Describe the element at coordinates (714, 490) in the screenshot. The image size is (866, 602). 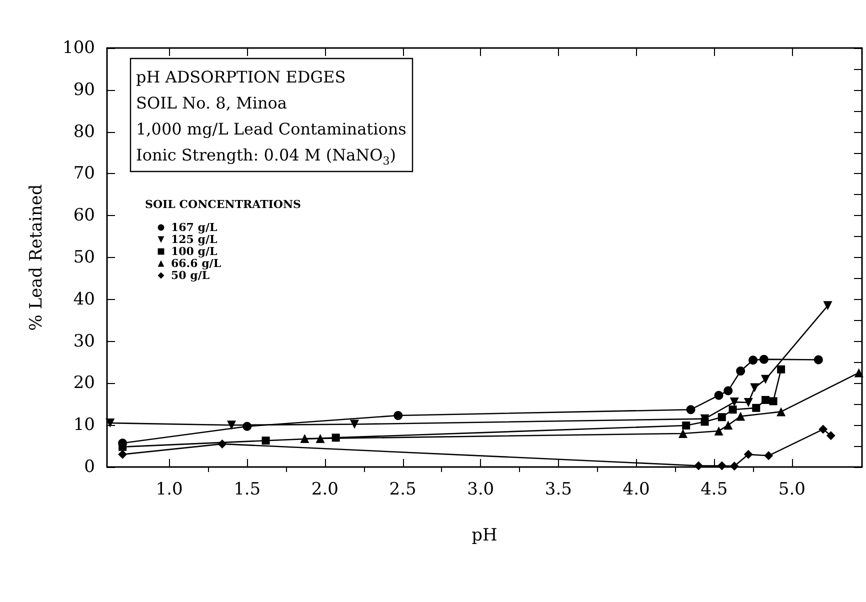
I see `x-tick-label: 4.5` at that location.